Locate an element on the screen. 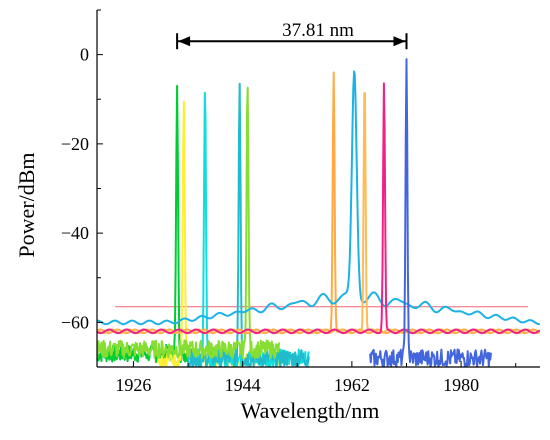 The image size is (550, 440). y-tick-label: −40 is located at coordinates (75, 233).